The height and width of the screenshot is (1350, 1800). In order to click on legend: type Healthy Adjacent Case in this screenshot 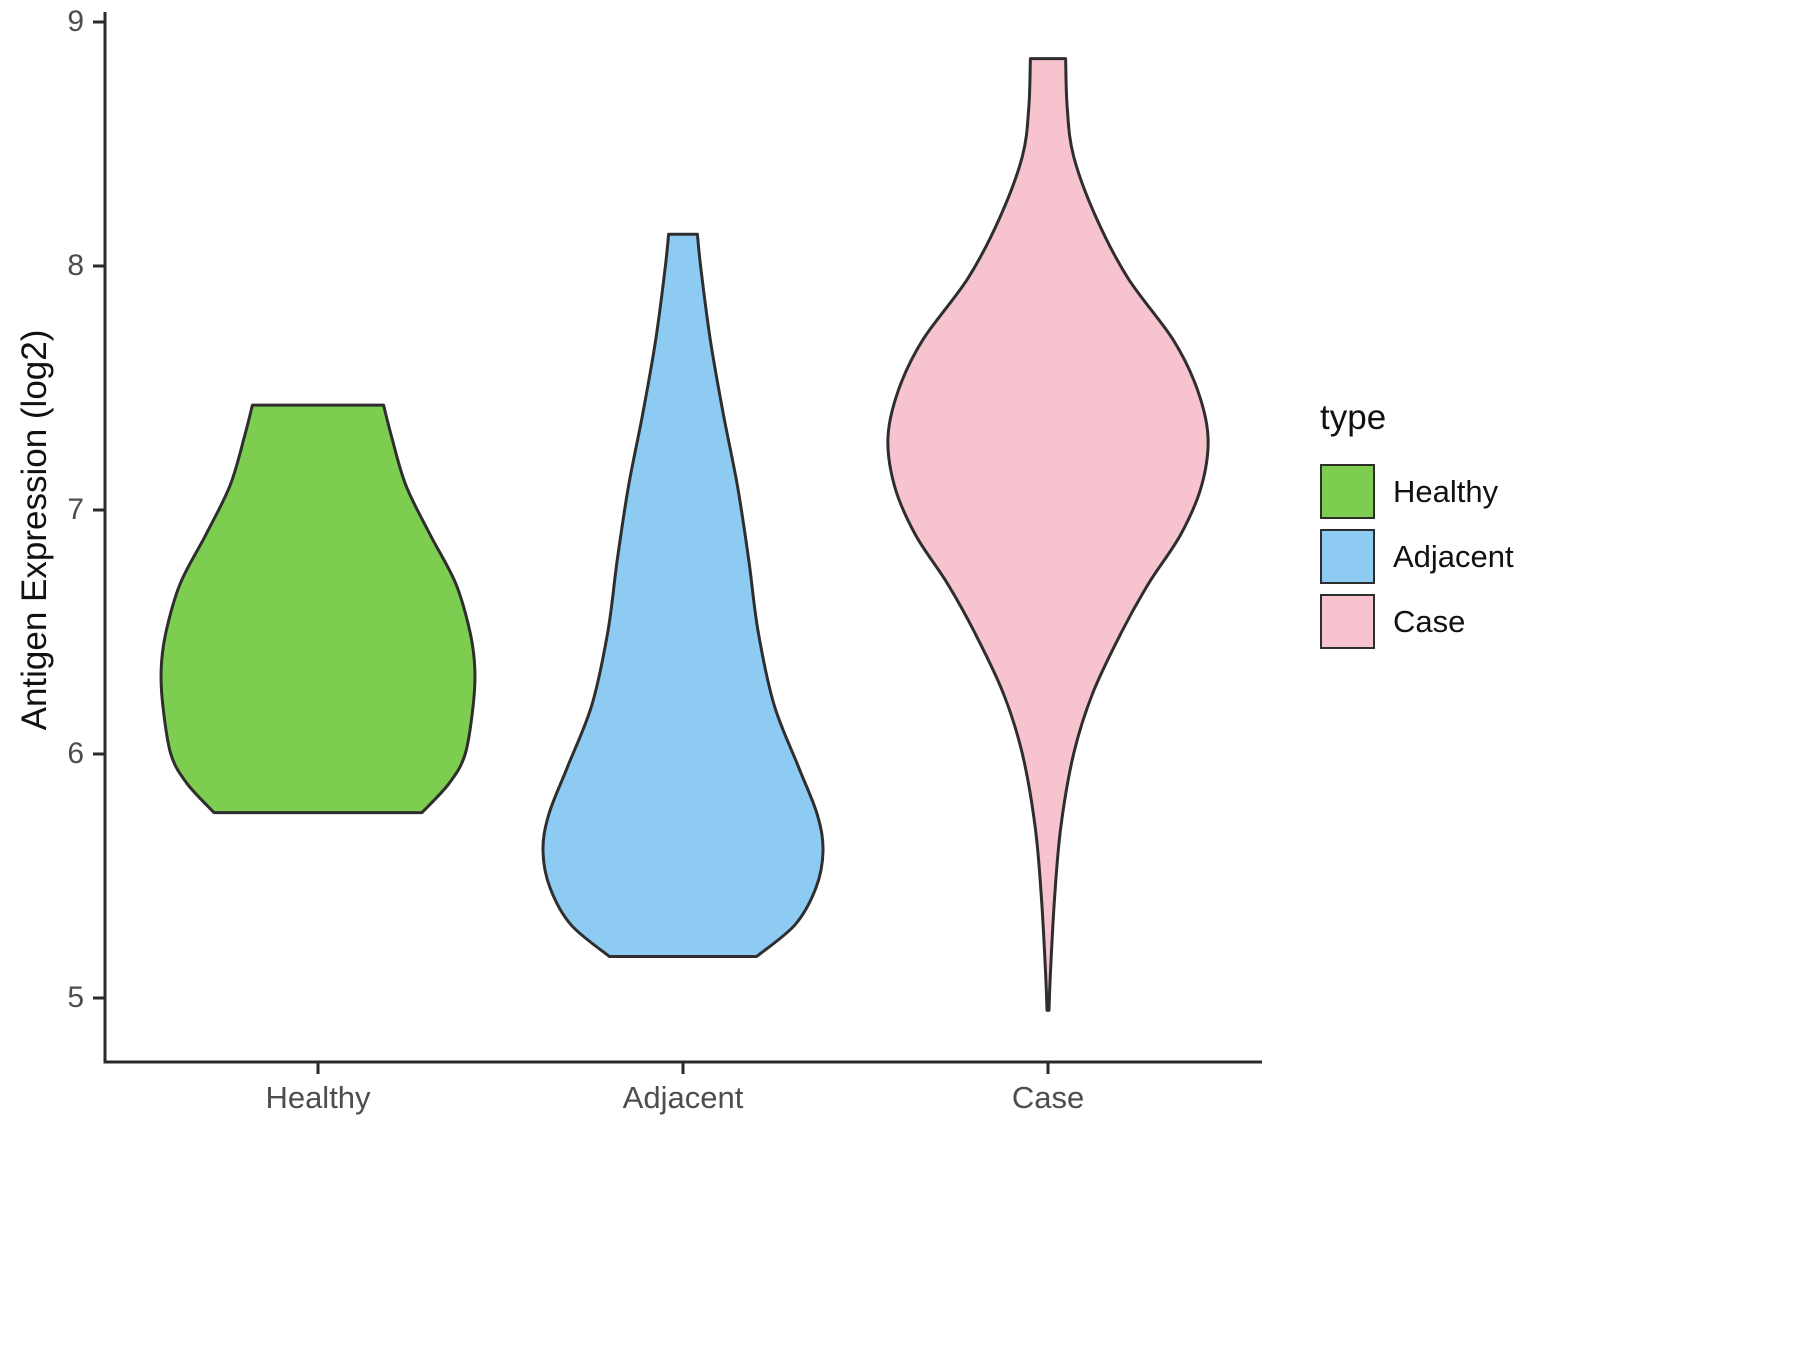, I will do `click(1417, 528)`.